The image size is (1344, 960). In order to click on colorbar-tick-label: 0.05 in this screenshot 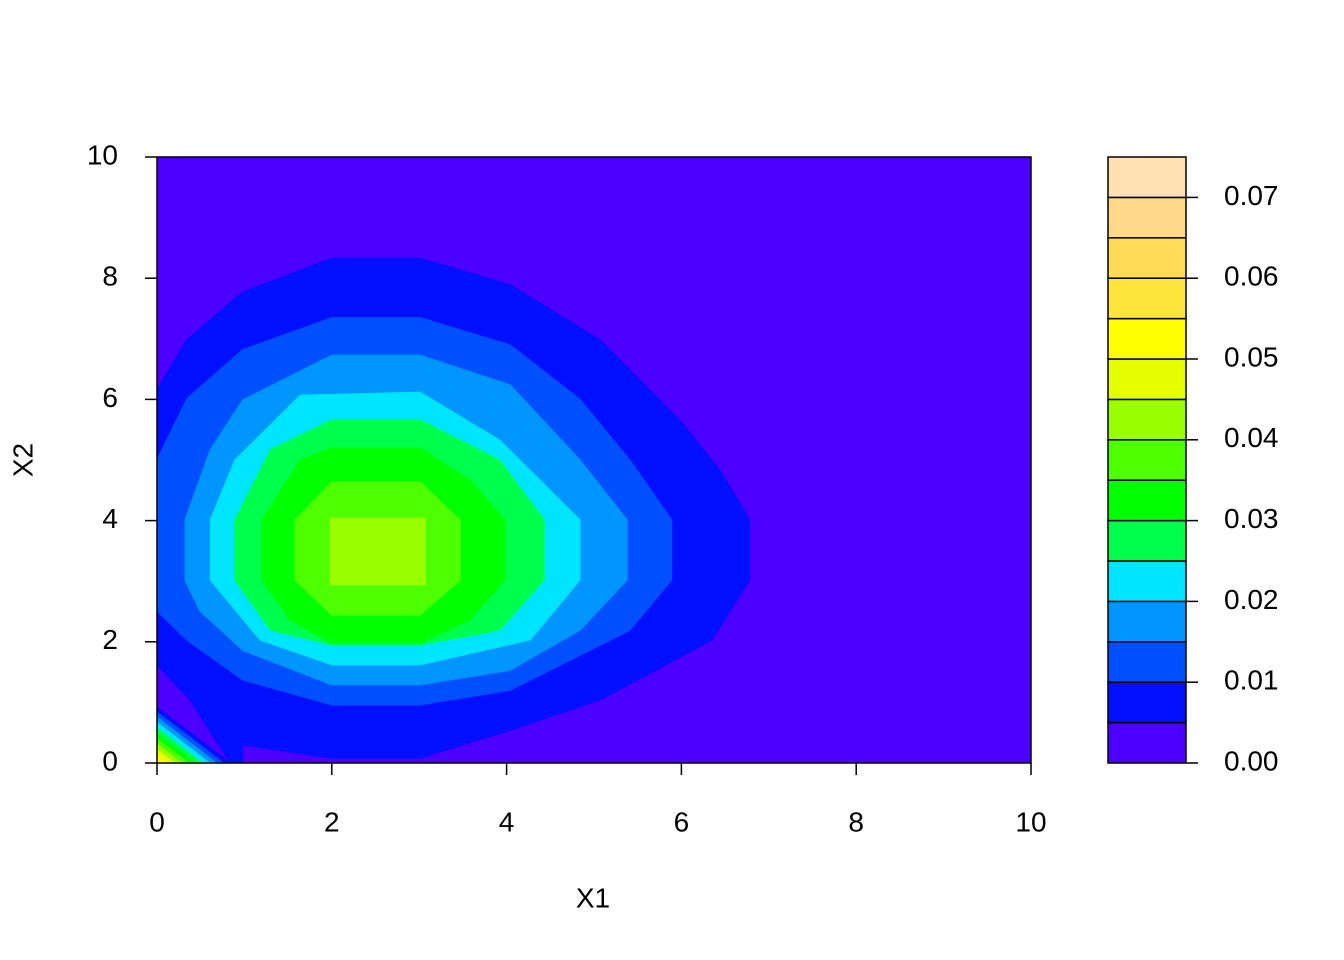, I will do `click(1251, 356)`.